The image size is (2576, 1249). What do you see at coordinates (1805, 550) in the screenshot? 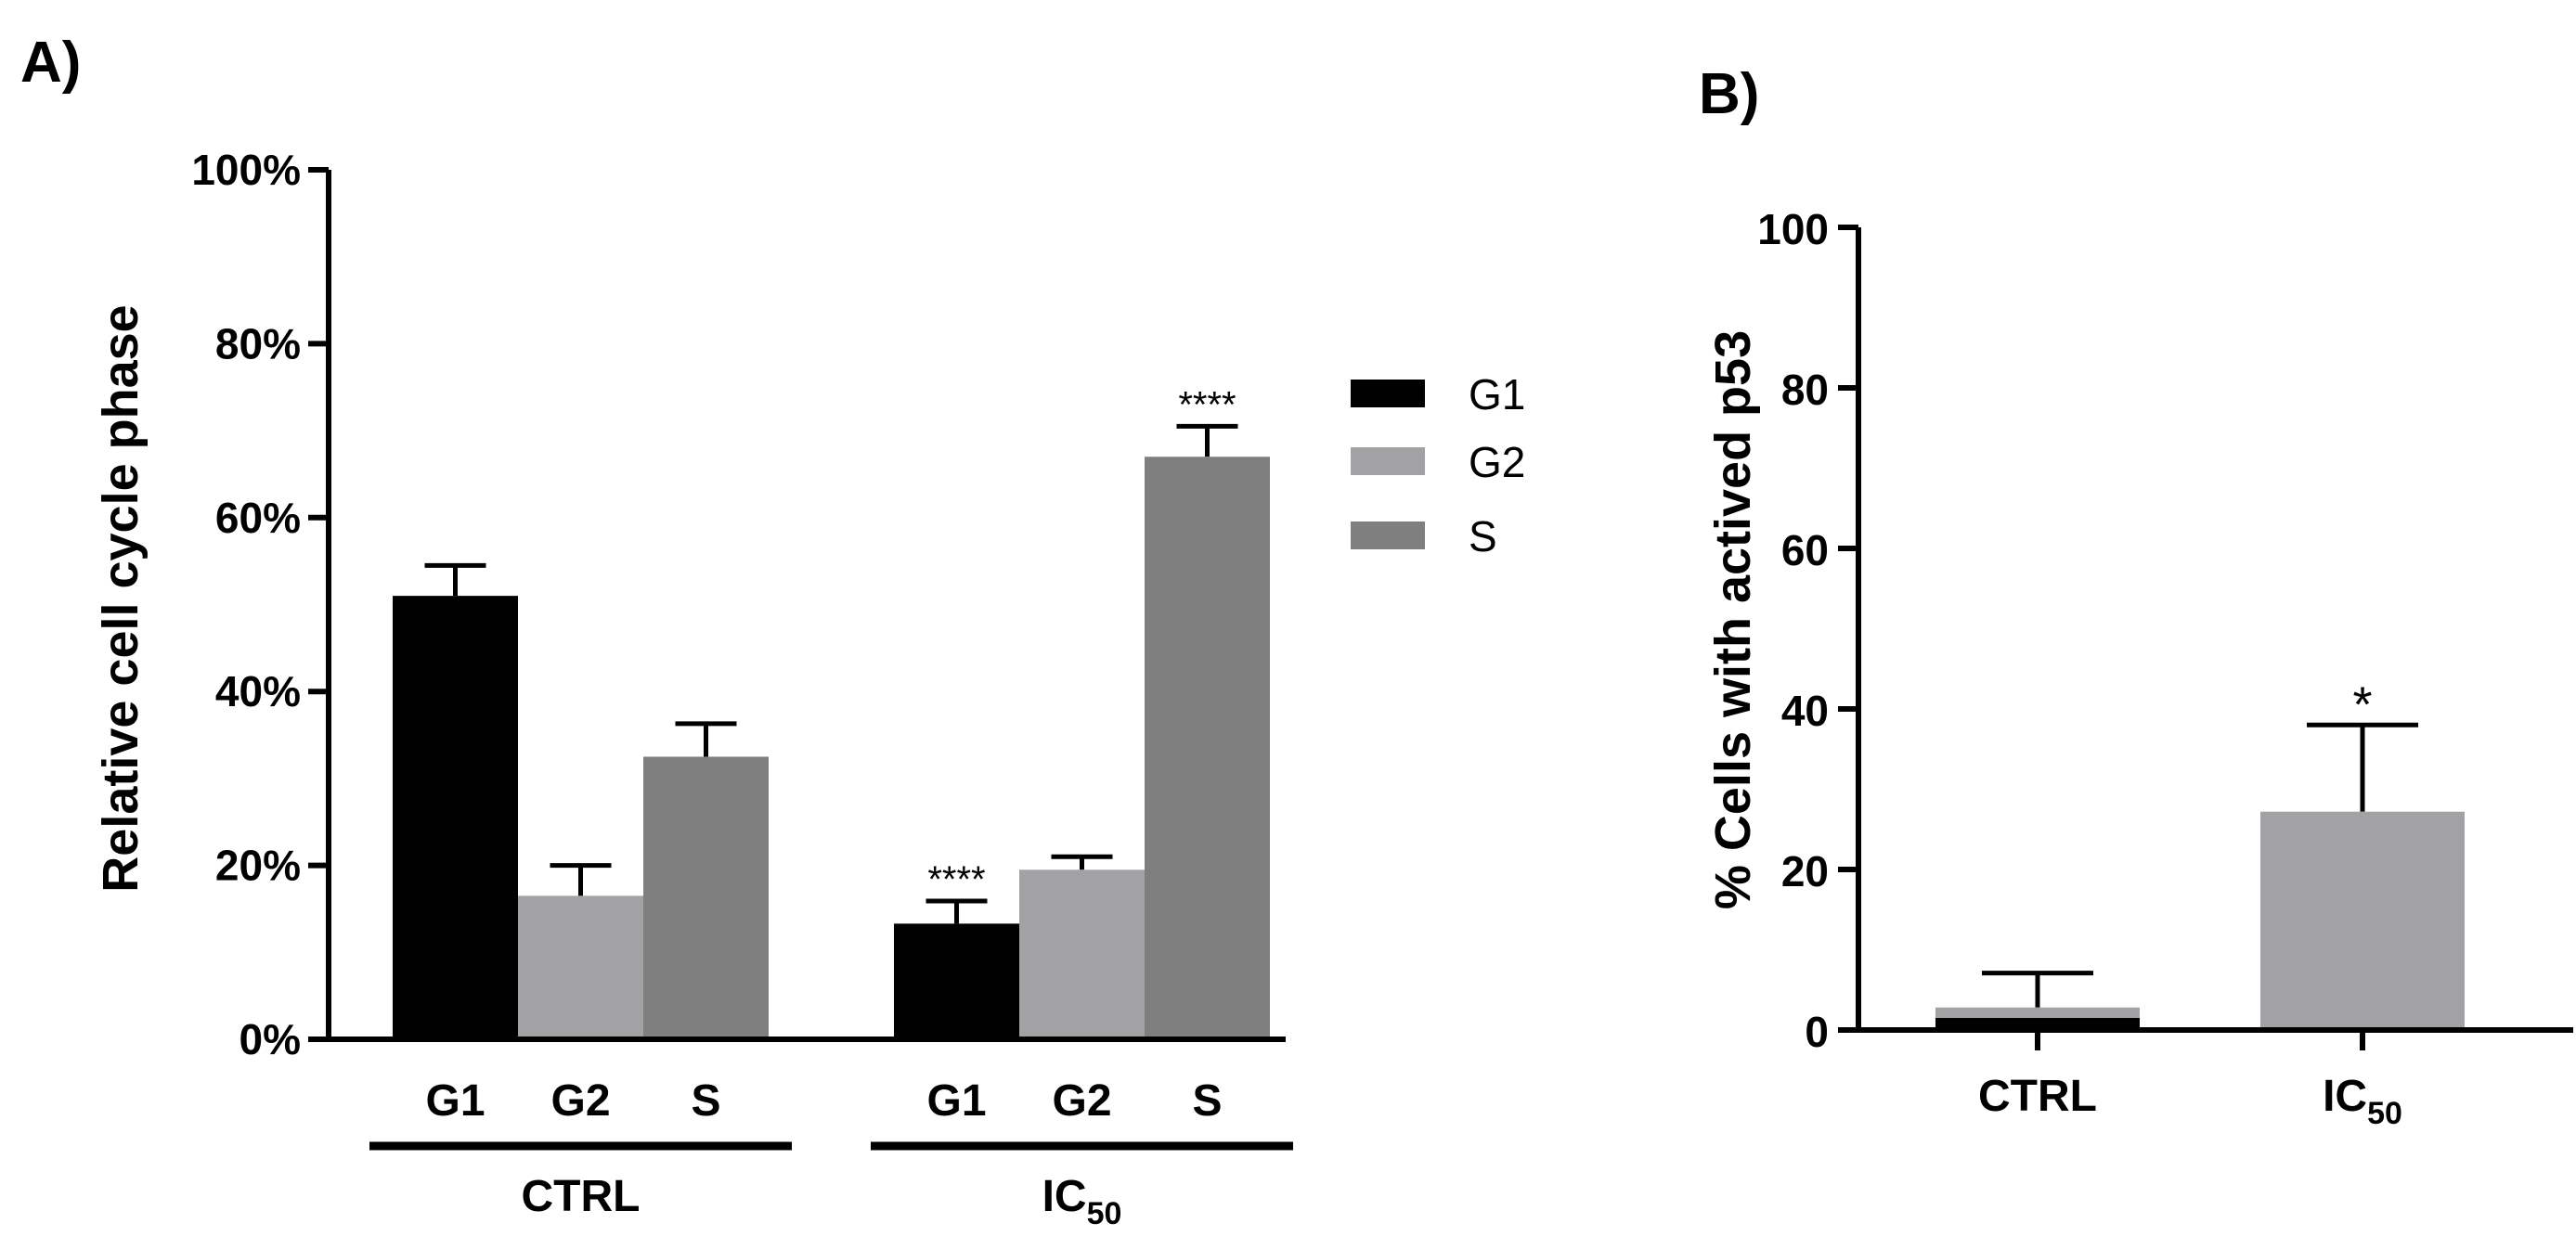
I see `panel-b-y-tick-label: 60` at bounding box center [1805, 550].